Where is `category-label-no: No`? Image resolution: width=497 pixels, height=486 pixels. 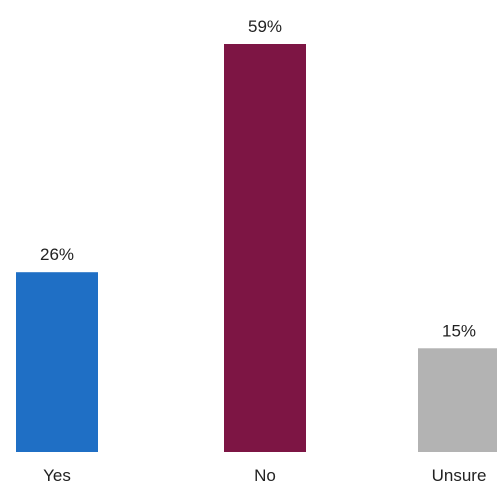
category-label-no: No is located at coordinates (265, 475).